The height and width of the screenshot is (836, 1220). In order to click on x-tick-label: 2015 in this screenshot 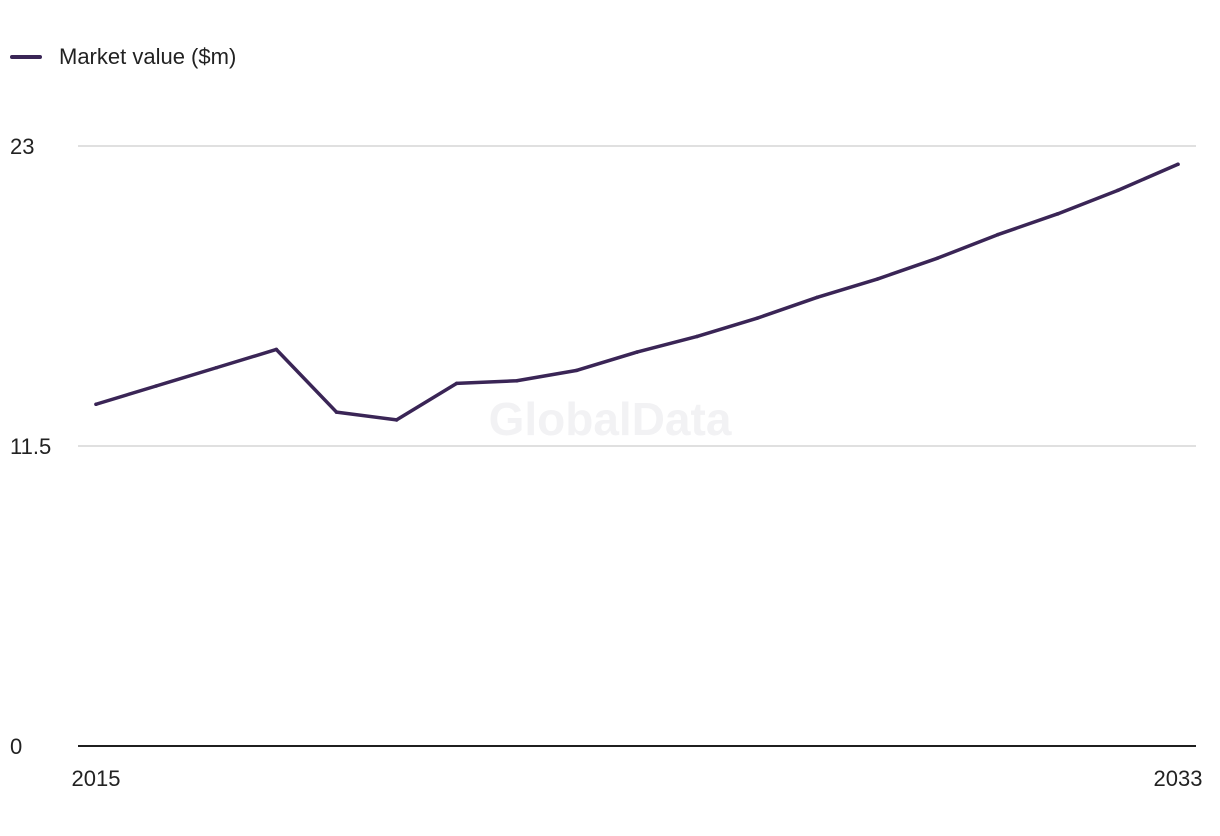, I will do `click(96, 778)`.